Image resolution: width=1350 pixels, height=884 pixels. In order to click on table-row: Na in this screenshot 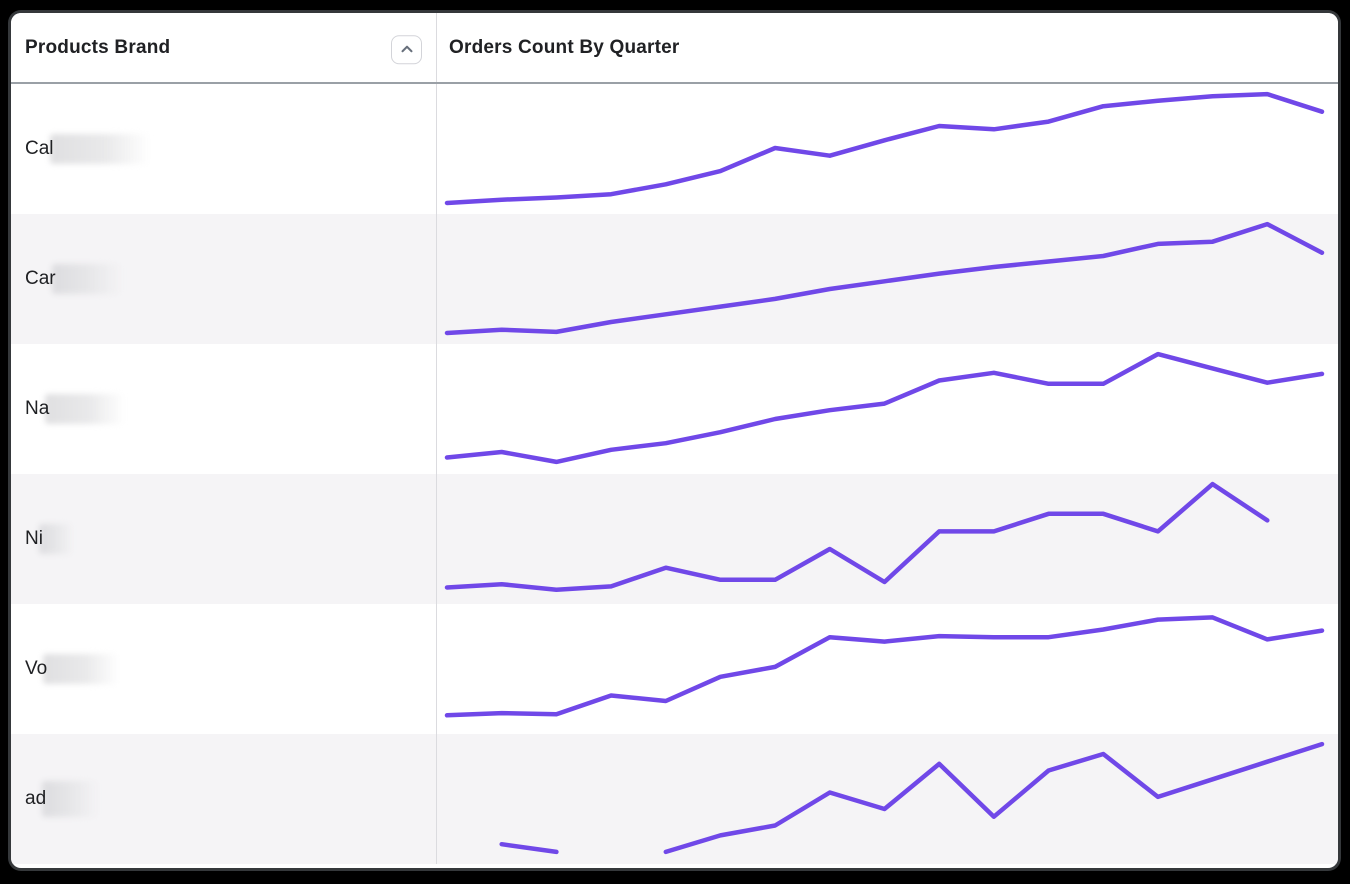, I will do `click(674, 409)`.